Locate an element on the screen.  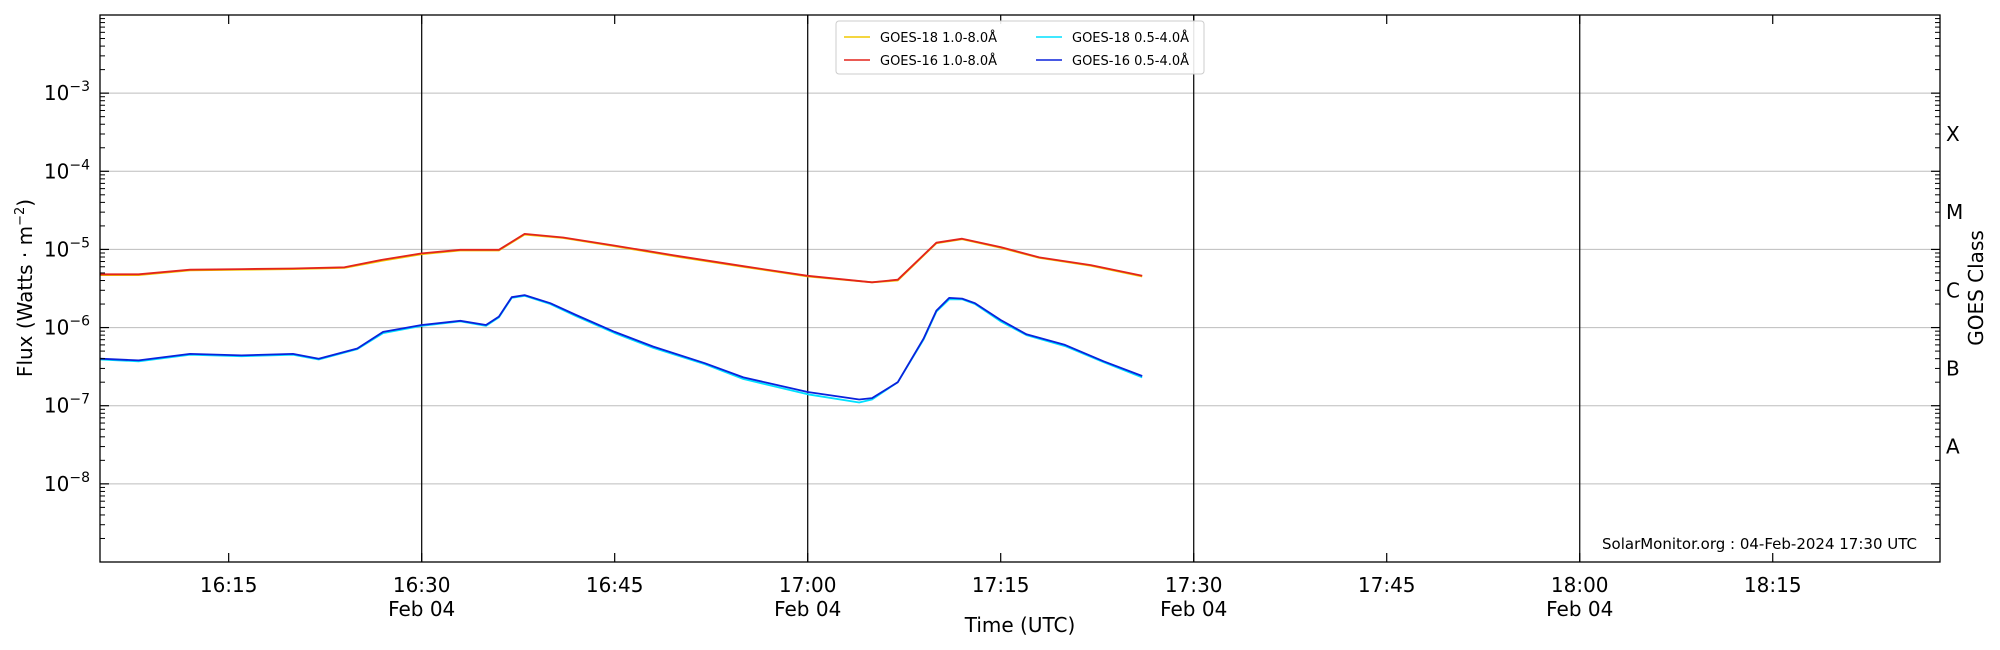
legend-box is located at coordinates (1020, 47).